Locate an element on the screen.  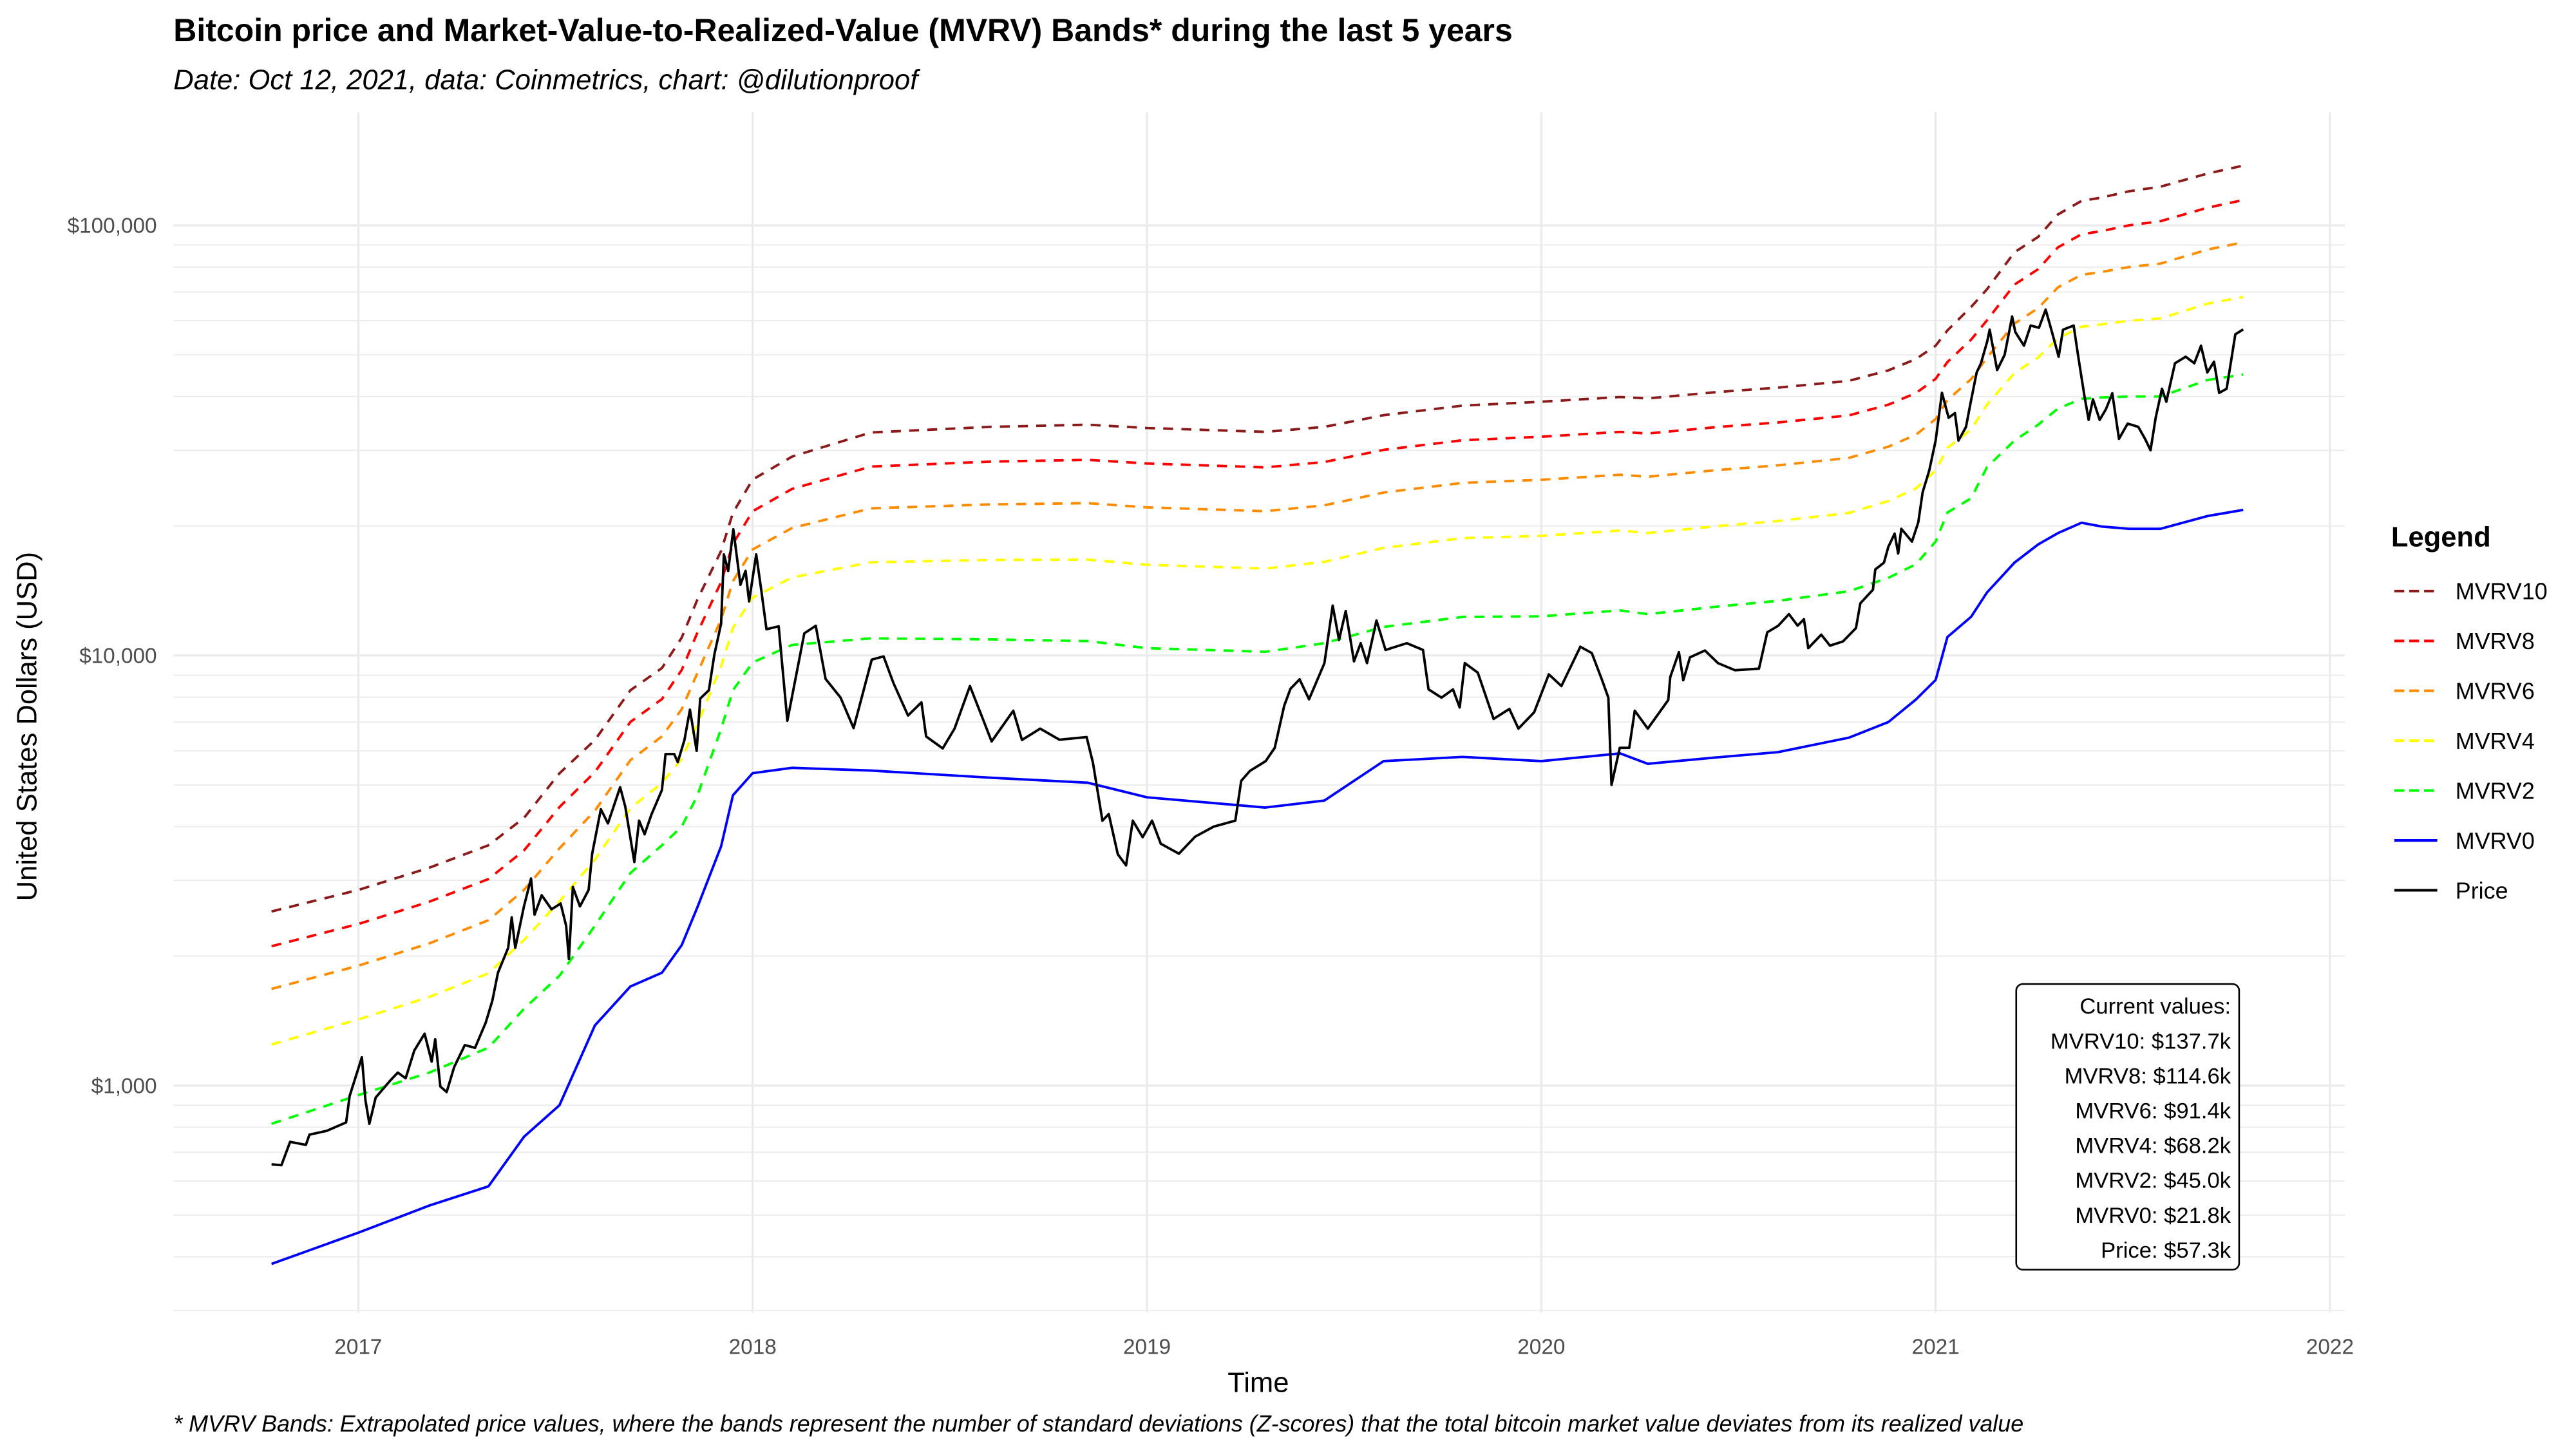
legend-label: MVRV4 is located at coordinates (2495, 741).